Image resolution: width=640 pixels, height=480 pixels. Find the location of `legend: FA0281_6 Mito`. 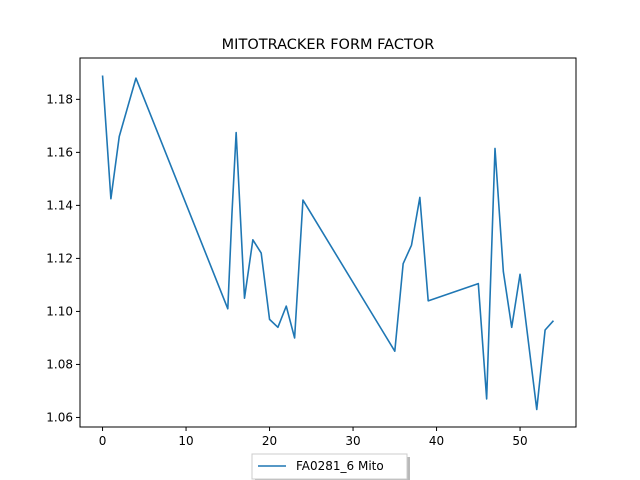

legend: FA0281_6 Mito is located at coordinates (330, 466).